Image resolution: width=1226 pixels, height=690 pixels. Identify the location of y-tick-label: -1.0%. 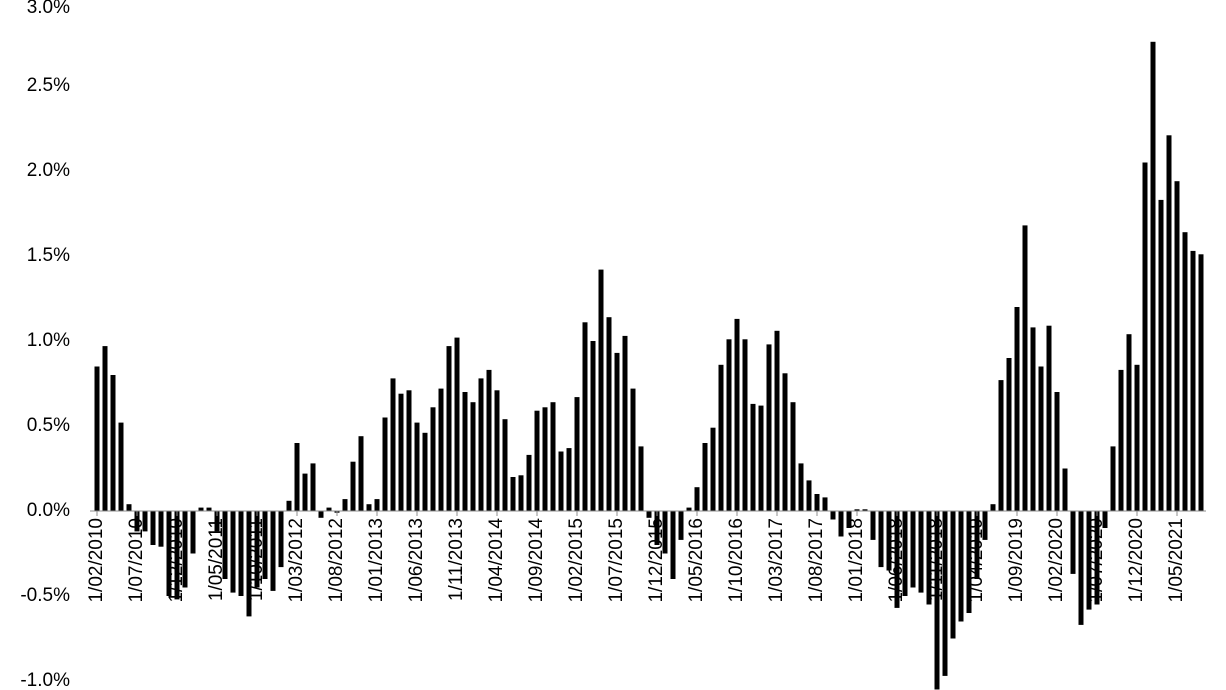
(45, 680).